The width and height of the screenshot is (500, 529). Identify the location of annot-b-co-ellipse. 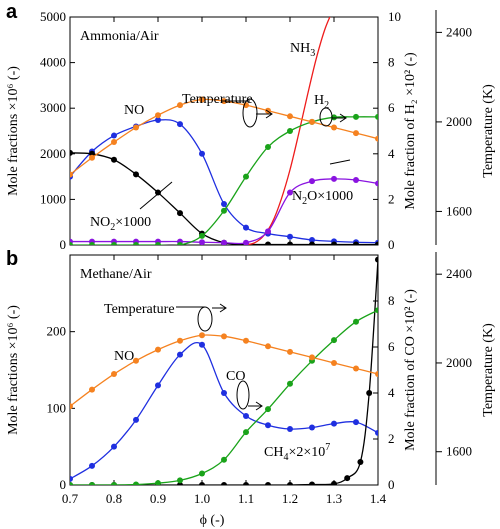
(243, 395).